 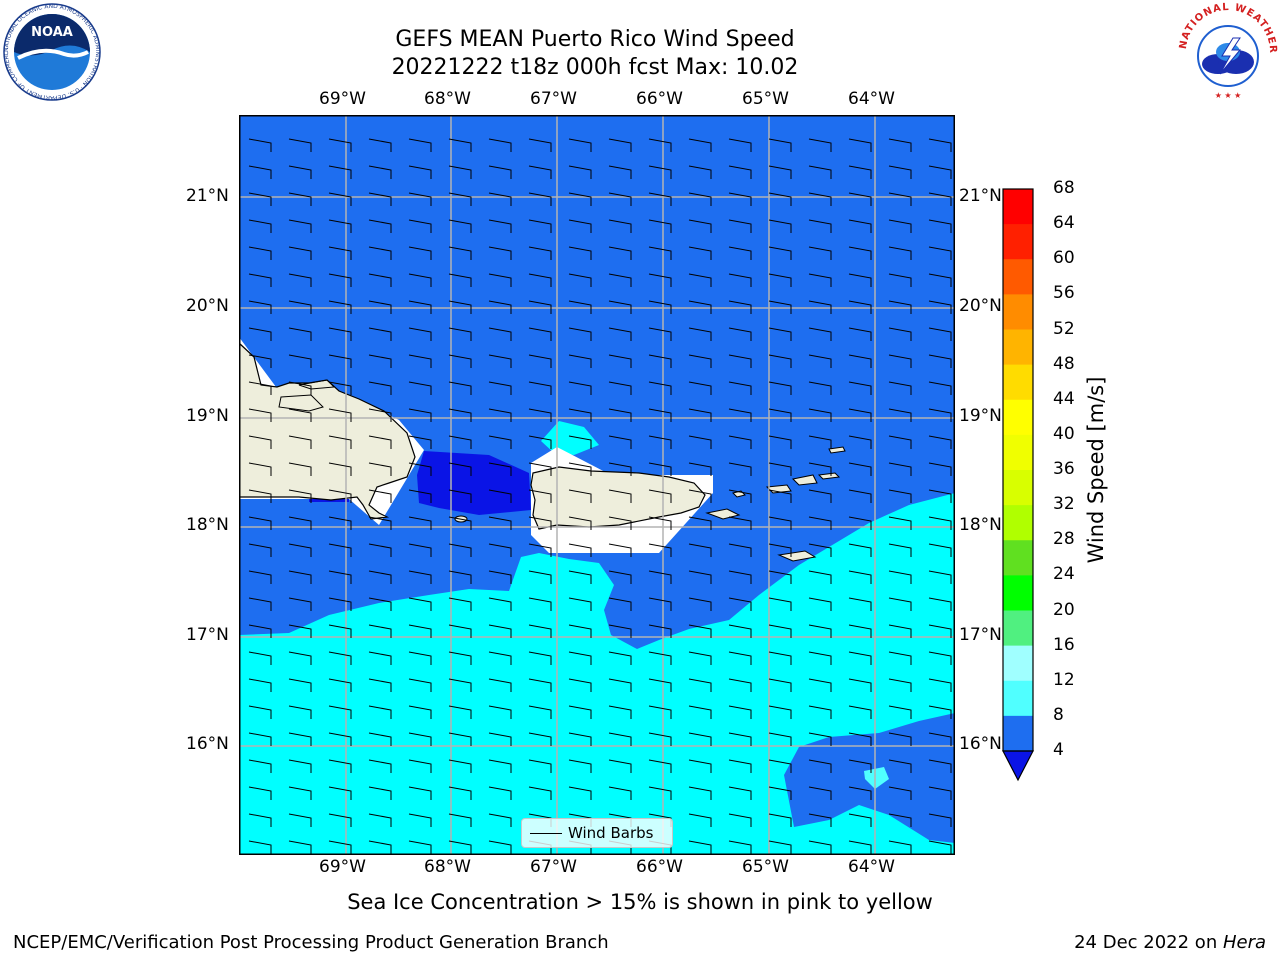 I want to click on colorbar-tick-label: 28, so click(x=1064, y=539).